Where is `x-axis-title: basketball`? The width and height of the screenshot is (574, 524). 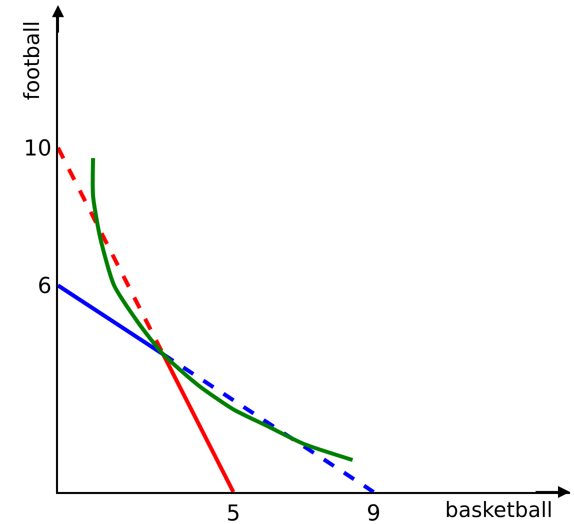
x-axis-title: basketball is located at coordinates (499, 510).